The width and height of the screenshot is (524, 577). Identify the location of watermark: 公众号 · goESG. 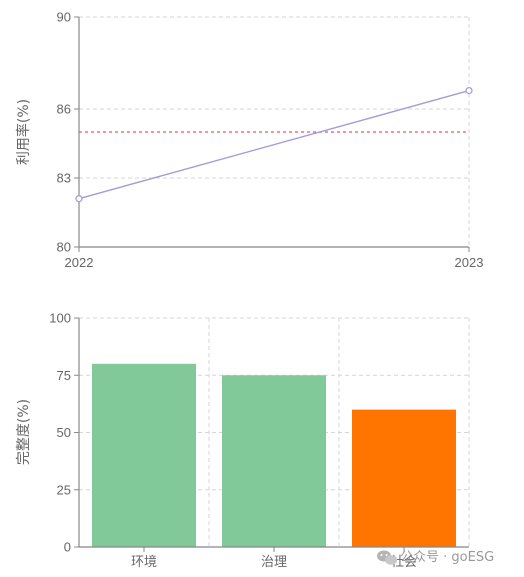
(435, 557).